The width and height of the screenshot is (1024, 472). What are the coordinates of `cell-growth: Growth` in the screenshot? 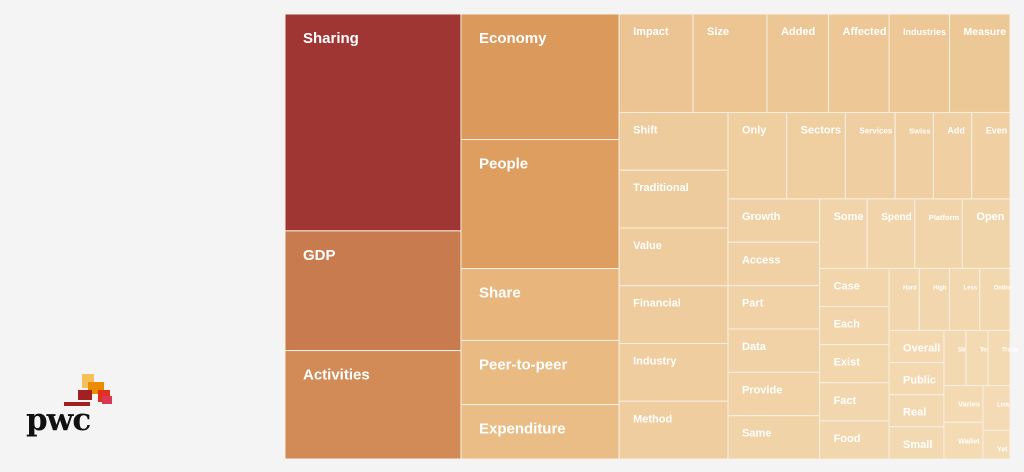 It's located at (774, 220).